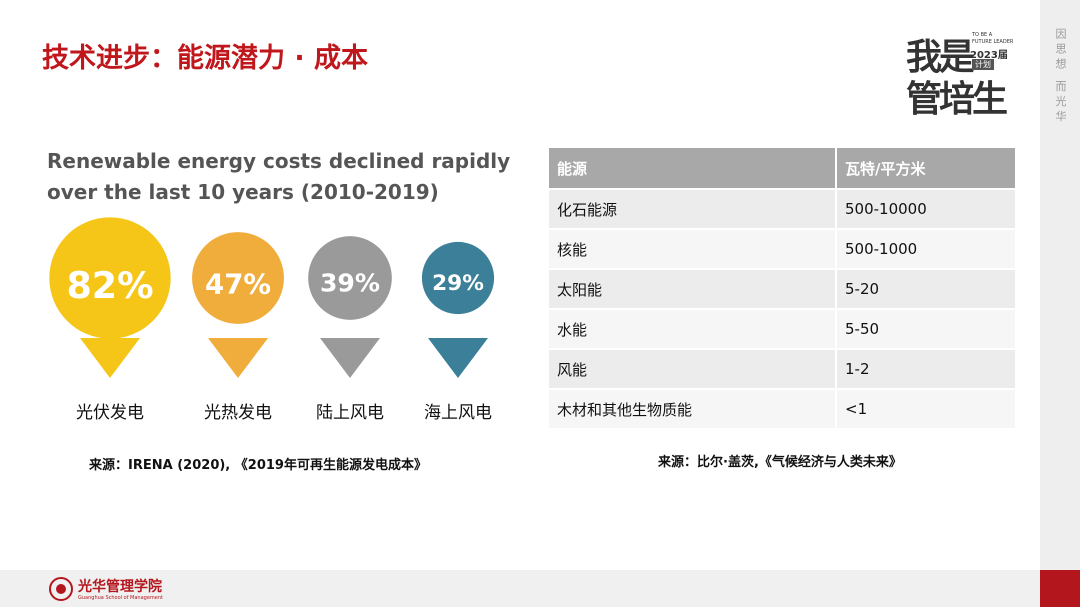 Image resolution: width=1080 pixels, height=607 pixels. I want to click on cost-label: 39%, so click(350, 283).